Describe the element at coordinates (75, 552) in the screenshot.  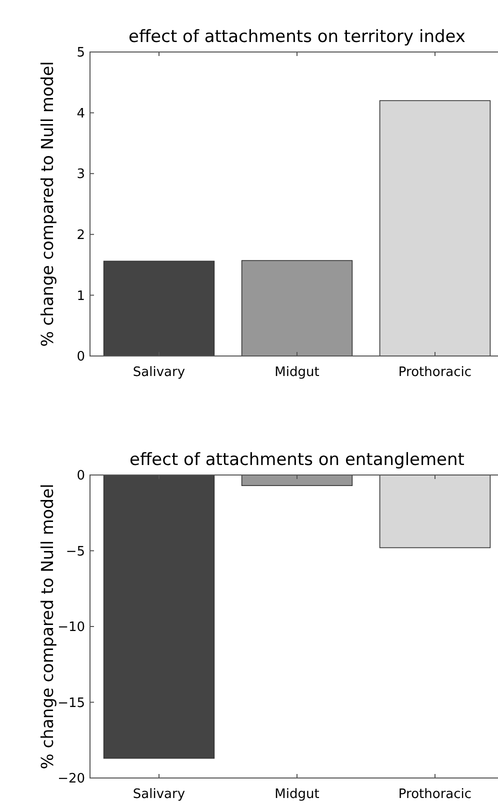
I see `y-tick-label: −5` at that location.